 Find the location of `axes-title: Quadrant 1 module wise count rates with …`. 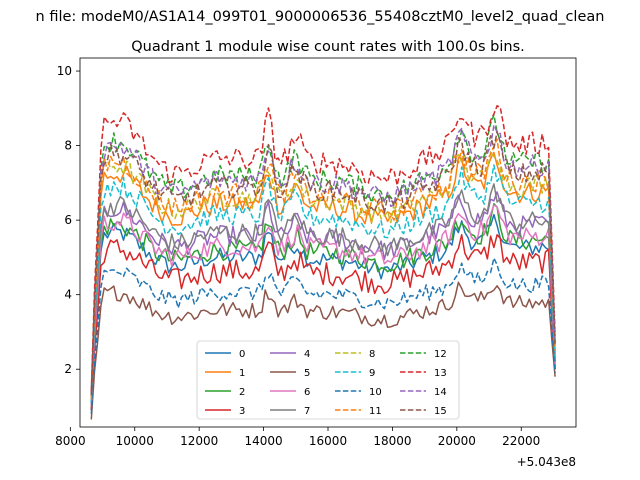

axes-title: Quadrant 1 module wise count rates with … is located at coordinates (328, 47).